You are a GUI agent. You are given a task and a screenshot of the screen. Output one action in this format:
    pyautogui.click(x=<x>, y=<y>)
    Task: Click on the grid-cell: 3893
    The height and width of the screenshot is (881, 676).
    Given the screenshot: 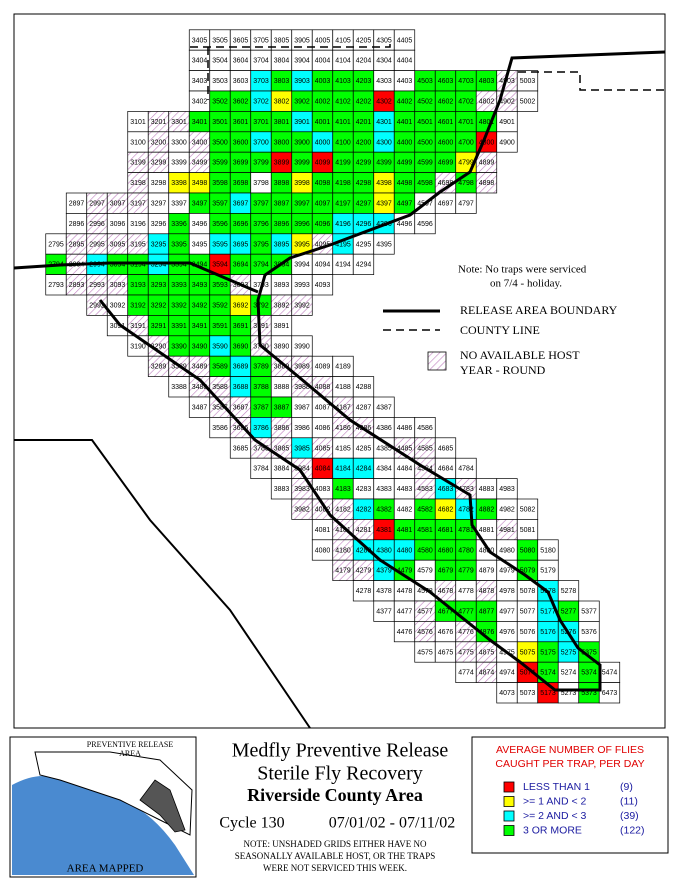 What is the action you would take?
    pyautogui.click(x=281, y=285)
    